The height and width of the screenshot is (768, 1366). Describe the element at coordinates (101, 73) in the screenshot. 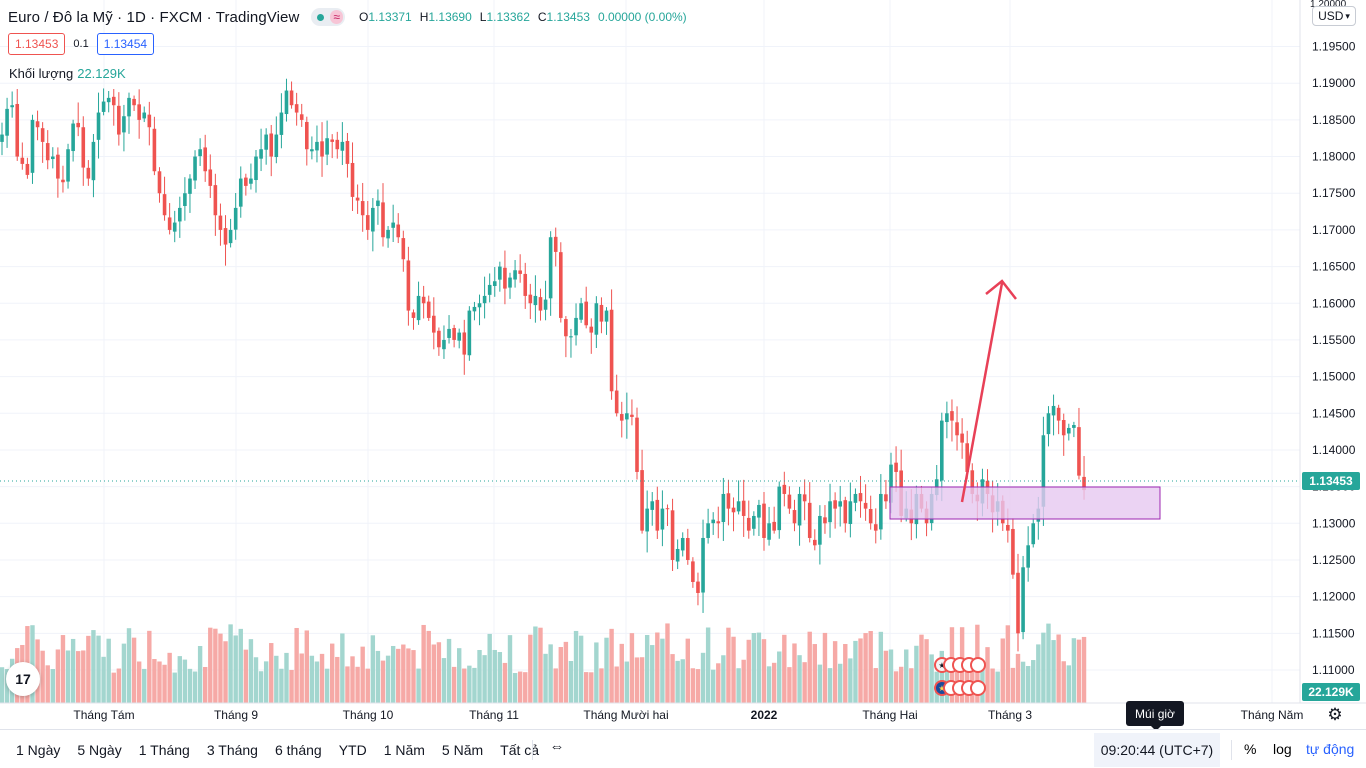

I see `volume-value: 22.129K` at that location.